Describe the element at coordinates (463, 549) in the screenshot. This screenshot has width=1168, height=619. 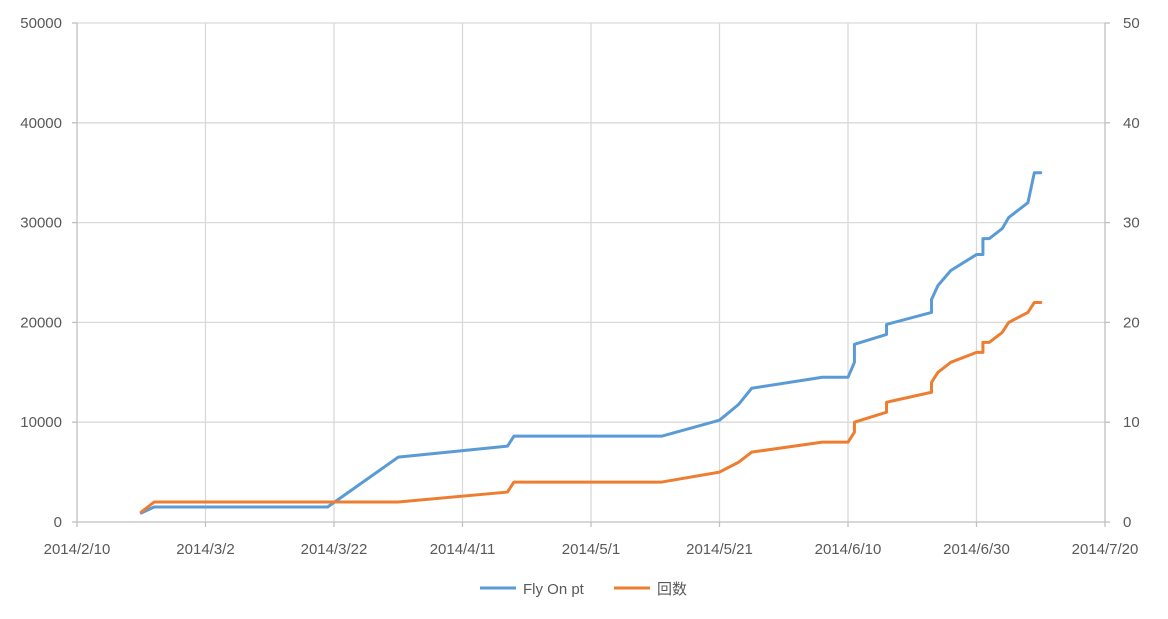
I see `x-tick-label: 2014/4/11` at that location.